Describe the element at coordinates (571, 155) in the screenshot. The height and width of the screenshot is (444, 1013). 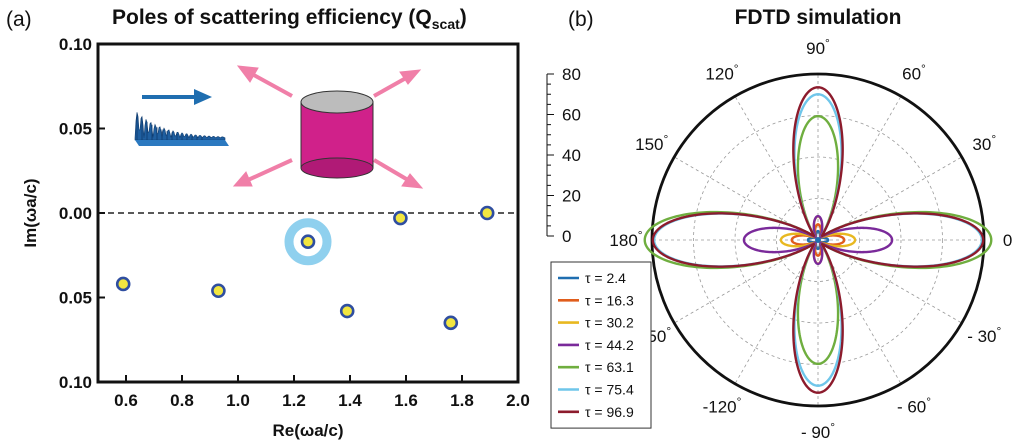
I see `radial-tick-label: 40` at that location.